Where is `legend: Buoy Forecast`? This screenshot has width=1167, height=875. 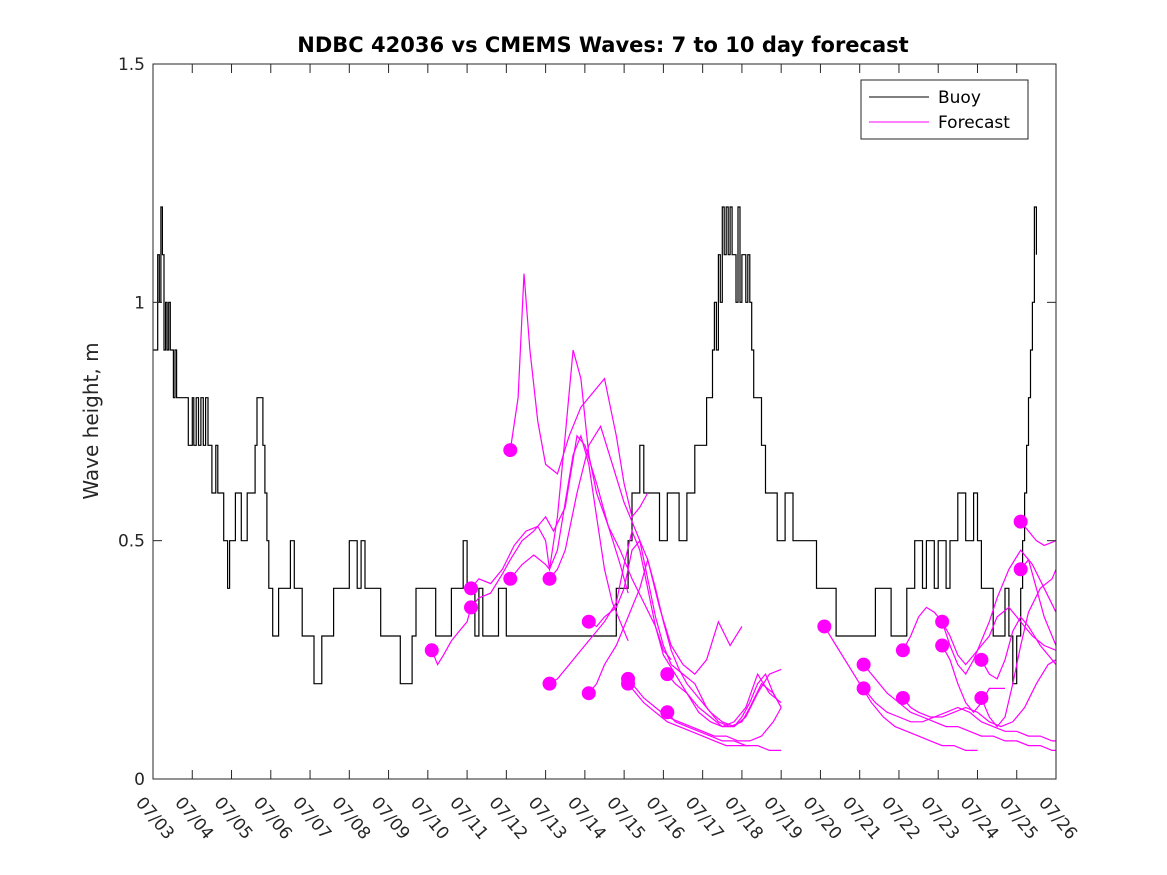 legend: Buoy Forecast is located at coordinates (944, 109).